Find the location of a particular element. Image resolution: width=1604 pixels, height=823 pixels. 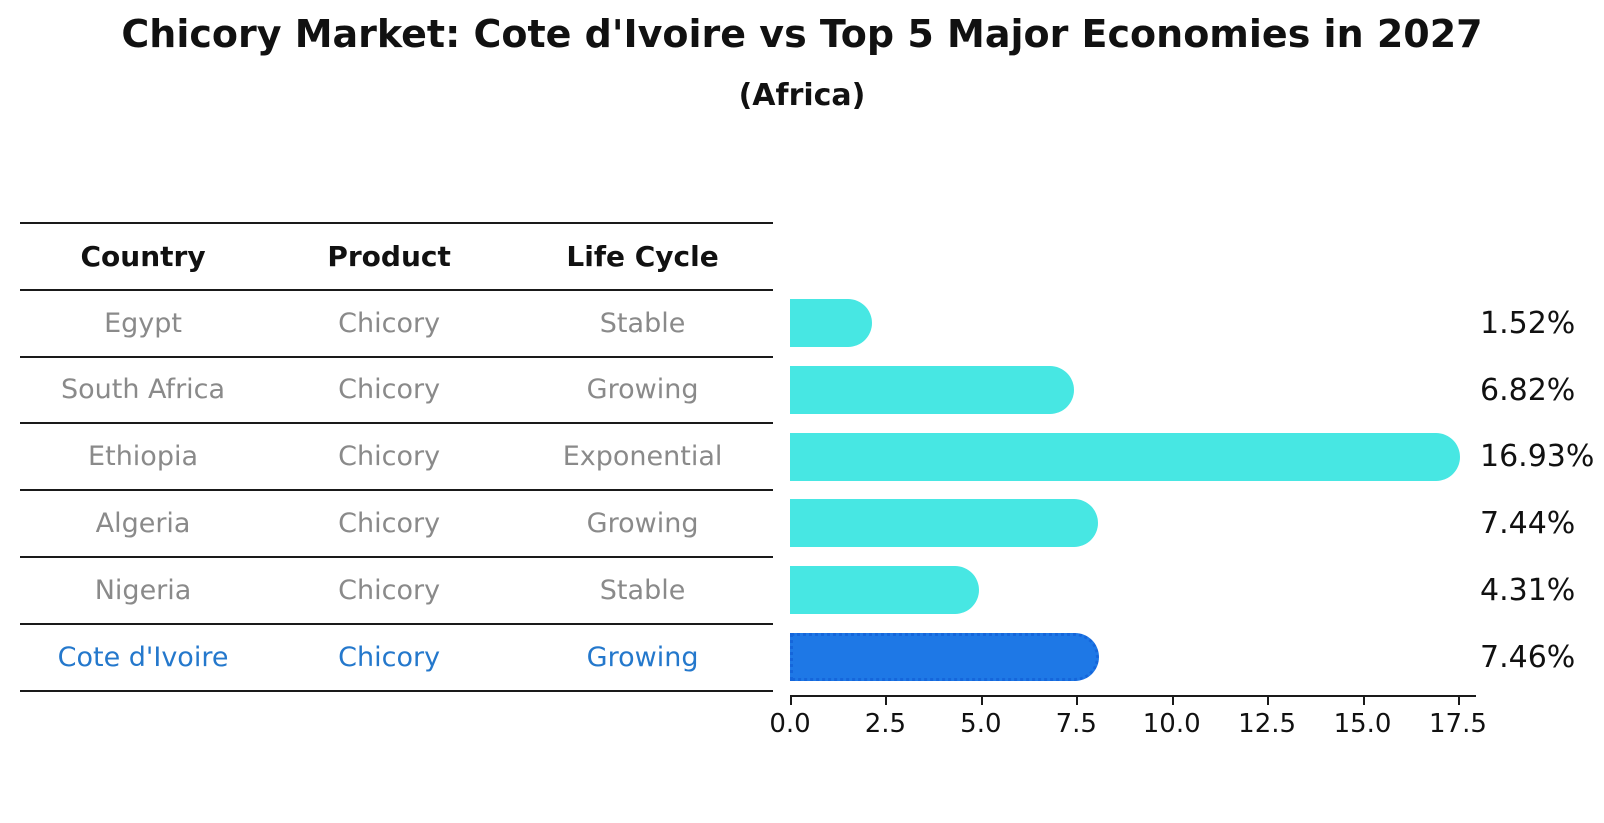

column-header-product: Product is located at coordinates (389, 256).